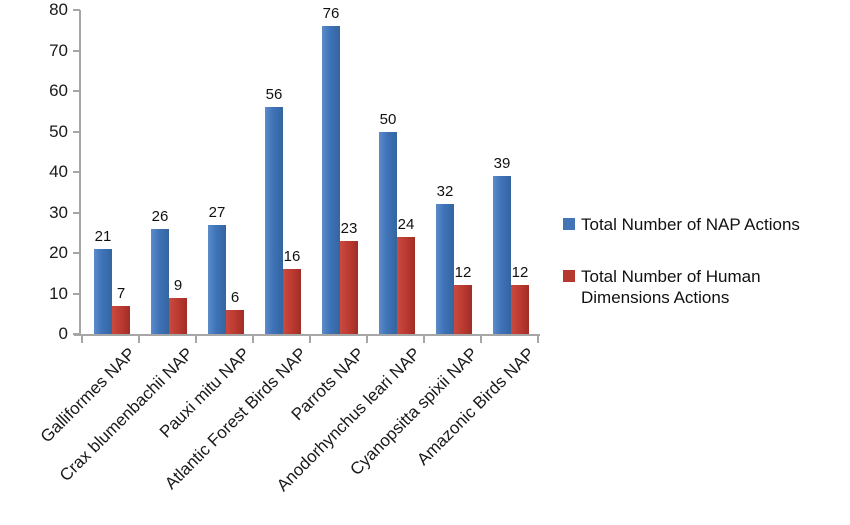 The height and width of the screenshot is (525, 850). Describe the element at coordinates (58, 9) in the screenshot. I see `y-axis-tick-label: 80` at that location.